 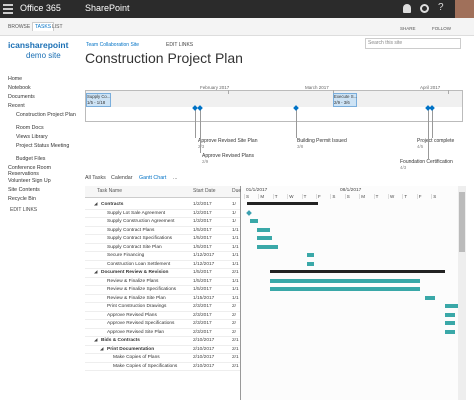 What do you see at coordinates (145, 366) in the screenshot?
I see `task-name: Make Copies of Specifications` at bounding box center [145, 366].